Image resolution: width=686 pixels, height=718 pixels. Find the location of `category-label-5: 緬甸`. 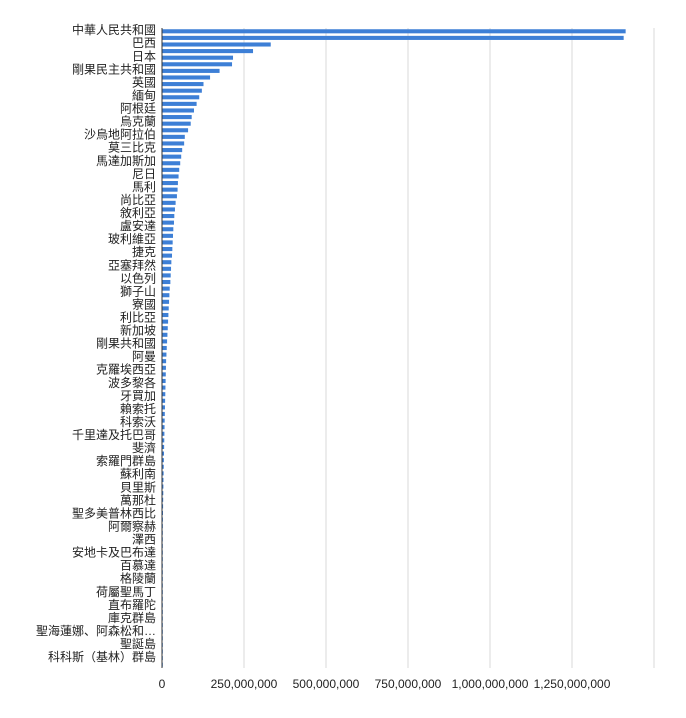

category-label-5: 緬甸 is located at coordinates (144, 95).